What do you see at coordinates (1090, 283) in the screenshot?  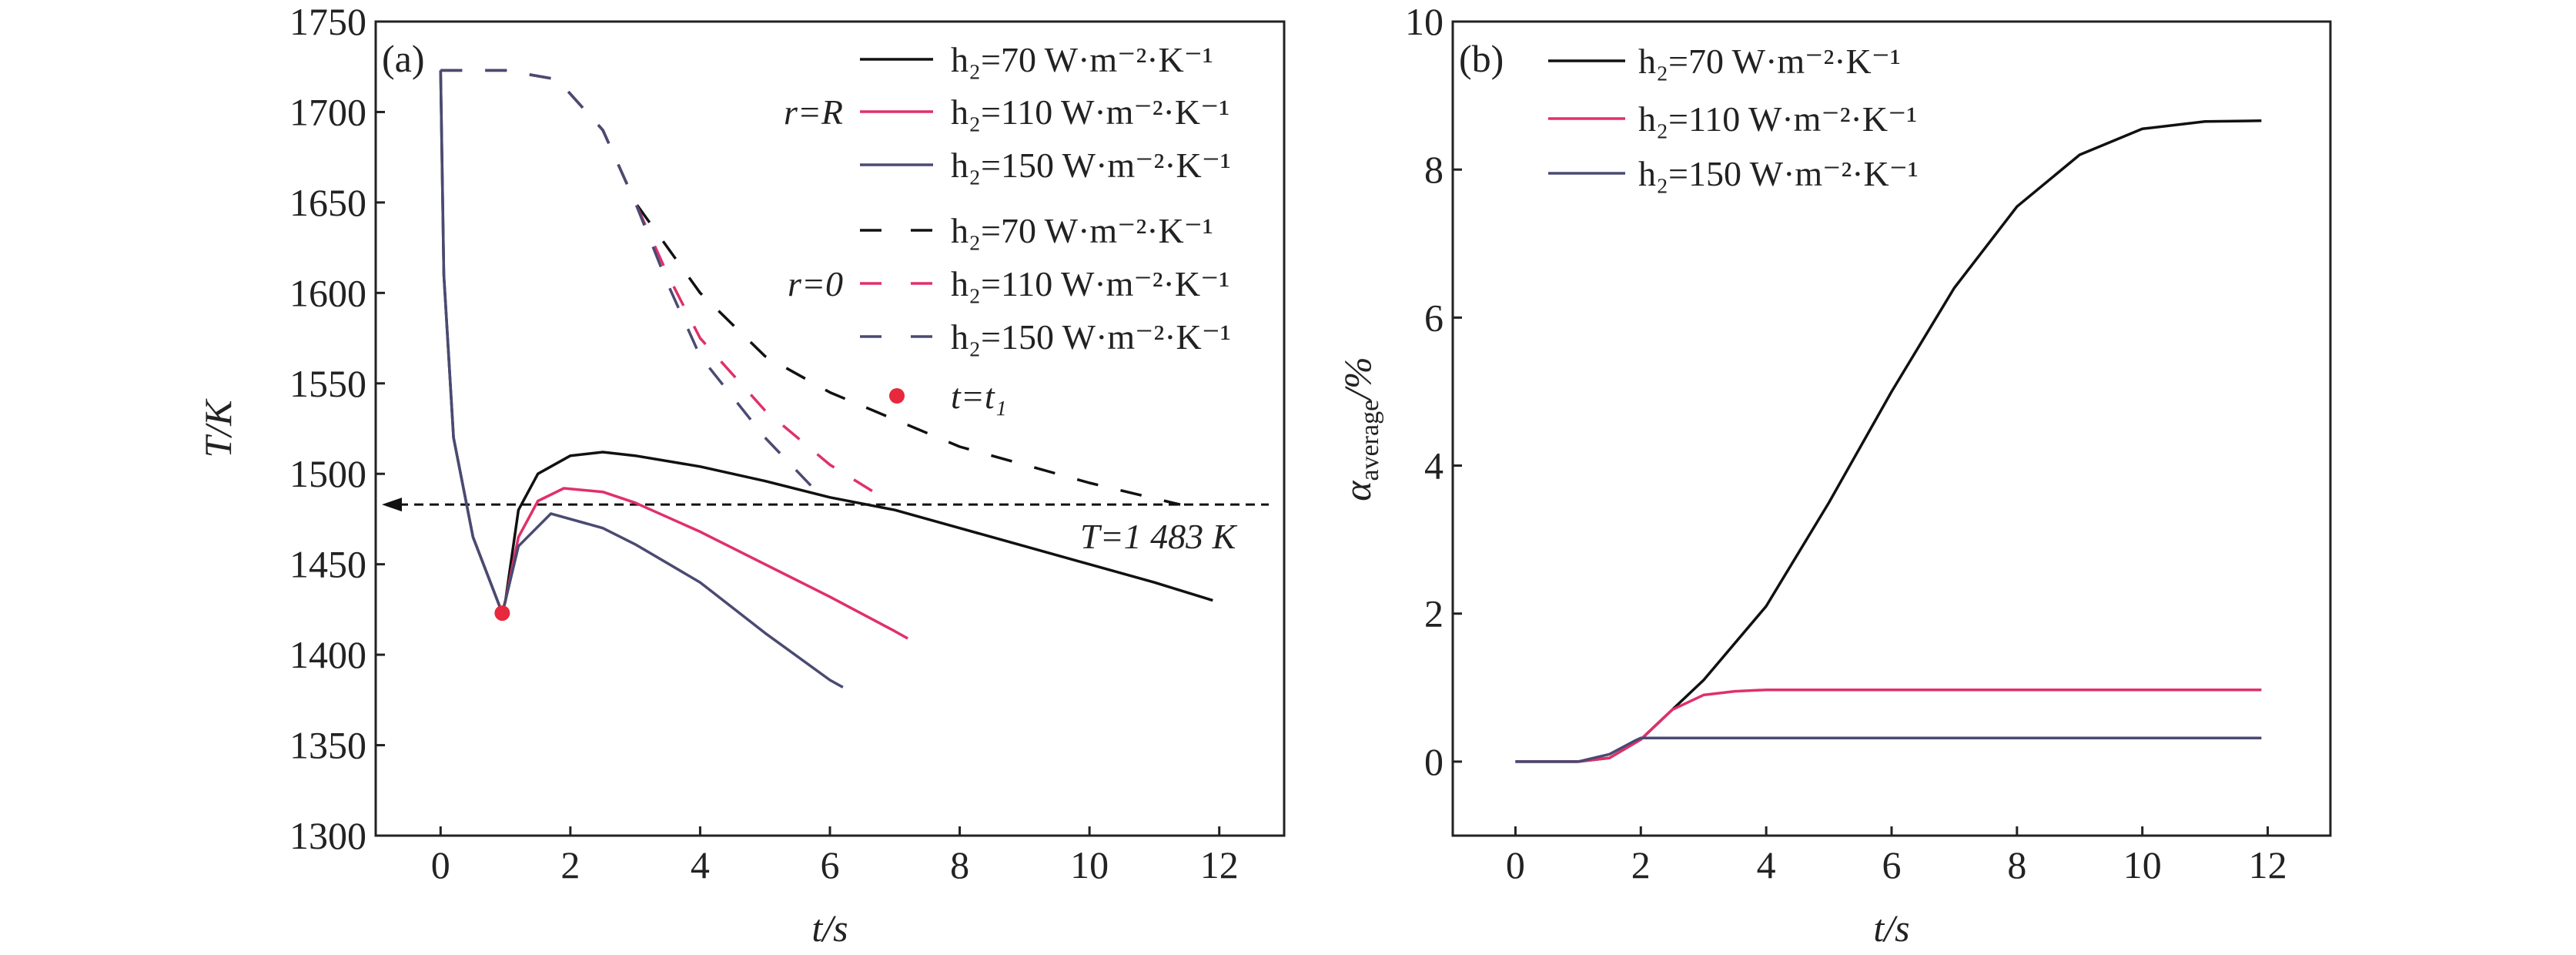 I see `legend-label-4: h₂=110 W·m⁻²·K⁻¹` at bounding box center [1090, 283].